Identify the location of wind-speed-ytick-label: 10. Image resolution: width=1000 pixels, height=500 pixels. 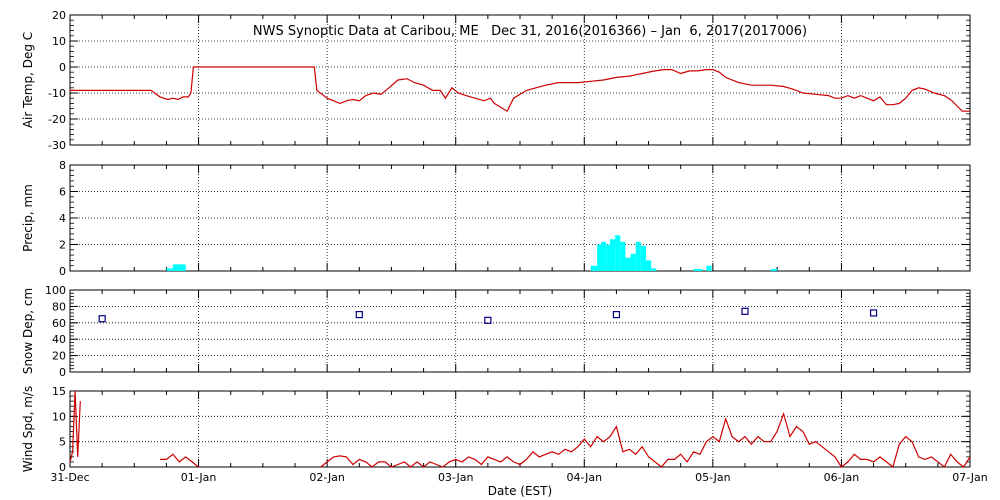
(59, 416).